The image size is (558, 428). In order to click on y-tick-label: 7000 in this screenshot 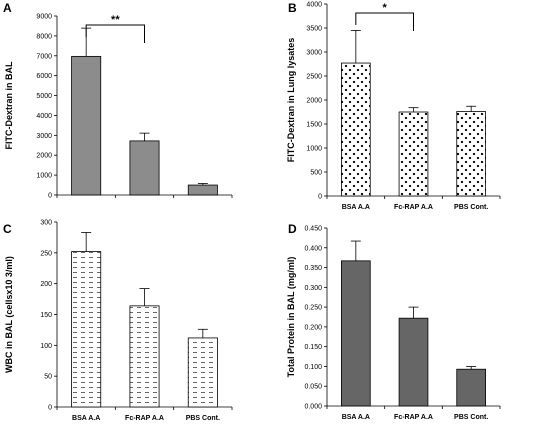, I will do `click(44, 56)`.